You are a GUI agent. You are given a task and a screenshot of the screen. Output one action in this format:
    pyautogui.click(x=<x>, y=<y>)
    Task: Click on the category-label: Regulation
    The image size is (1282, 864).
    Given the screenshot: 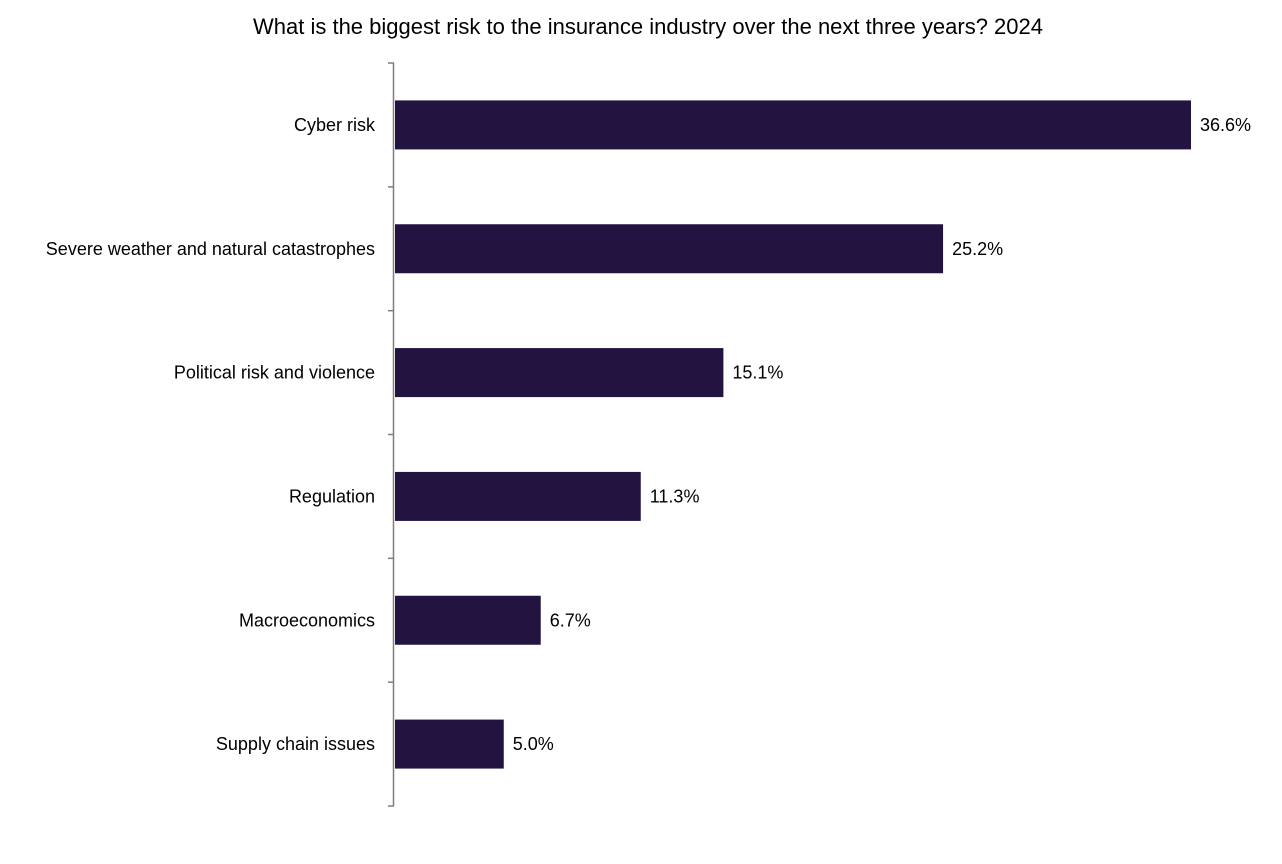 What is the action you would take?
    pyautogui.click(x=332, y=496)
    